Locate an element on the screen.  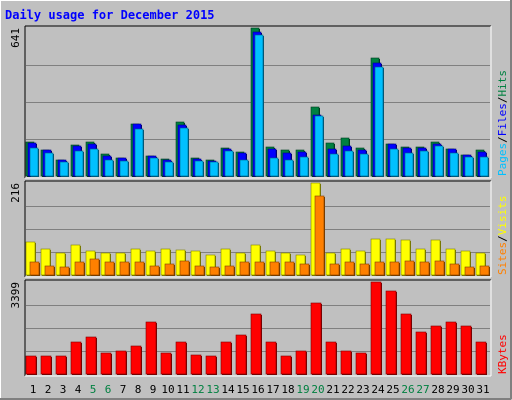
legend-part: Visits is located at coordinates (502, 216).